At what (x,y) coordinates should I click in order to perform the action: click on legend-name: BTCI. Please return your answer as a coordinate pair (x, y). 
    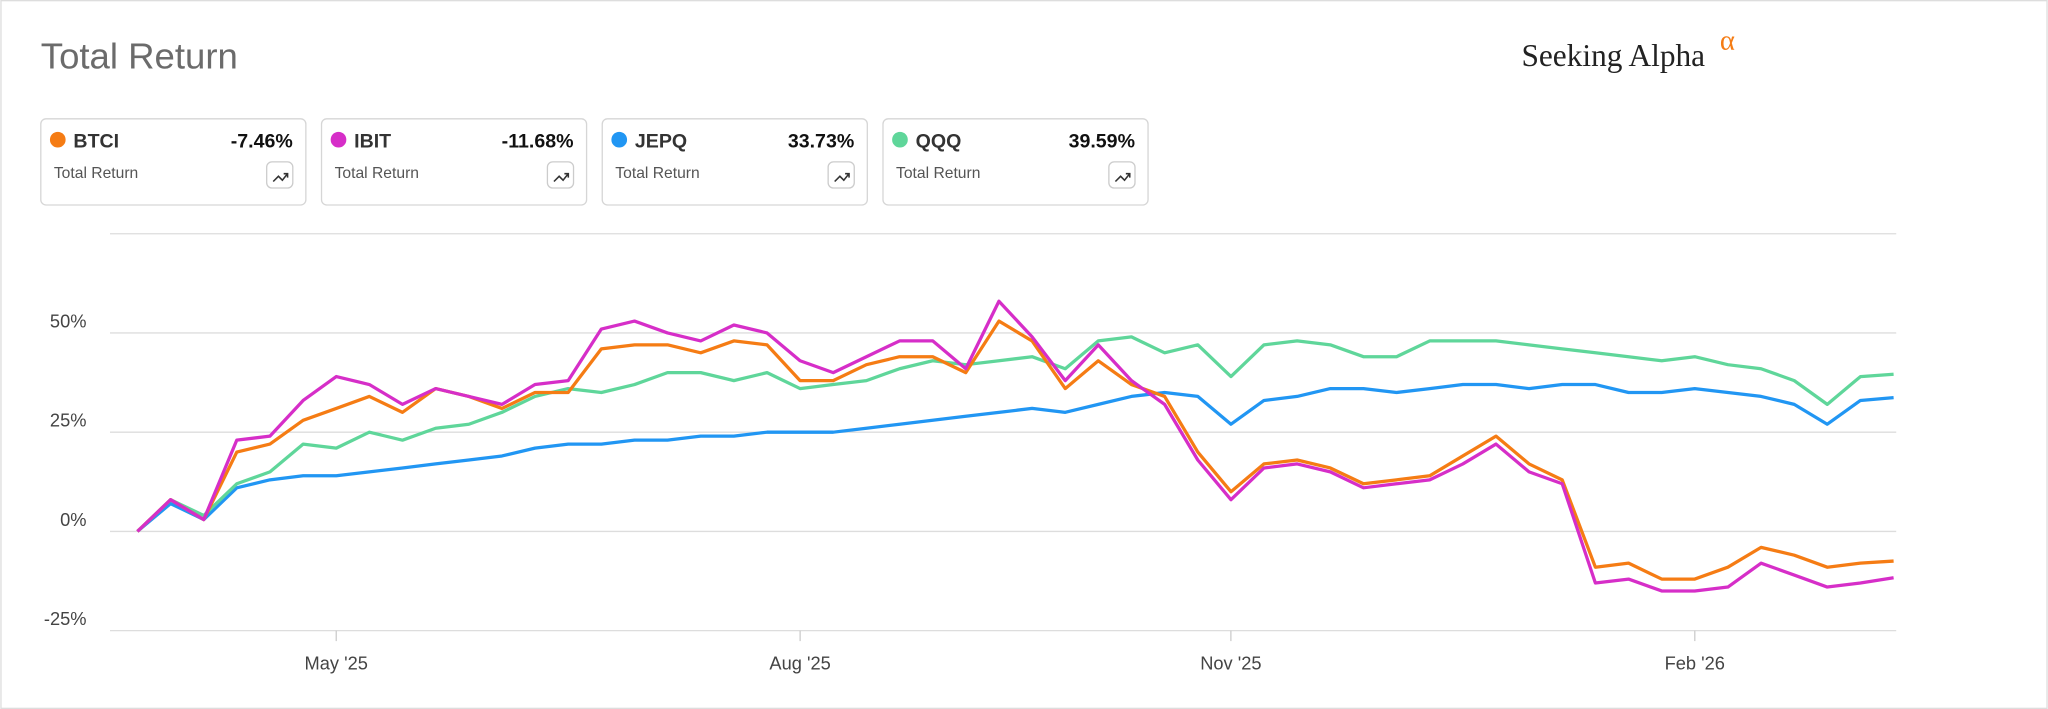
    Looking at the image, I should click on (96, 141).